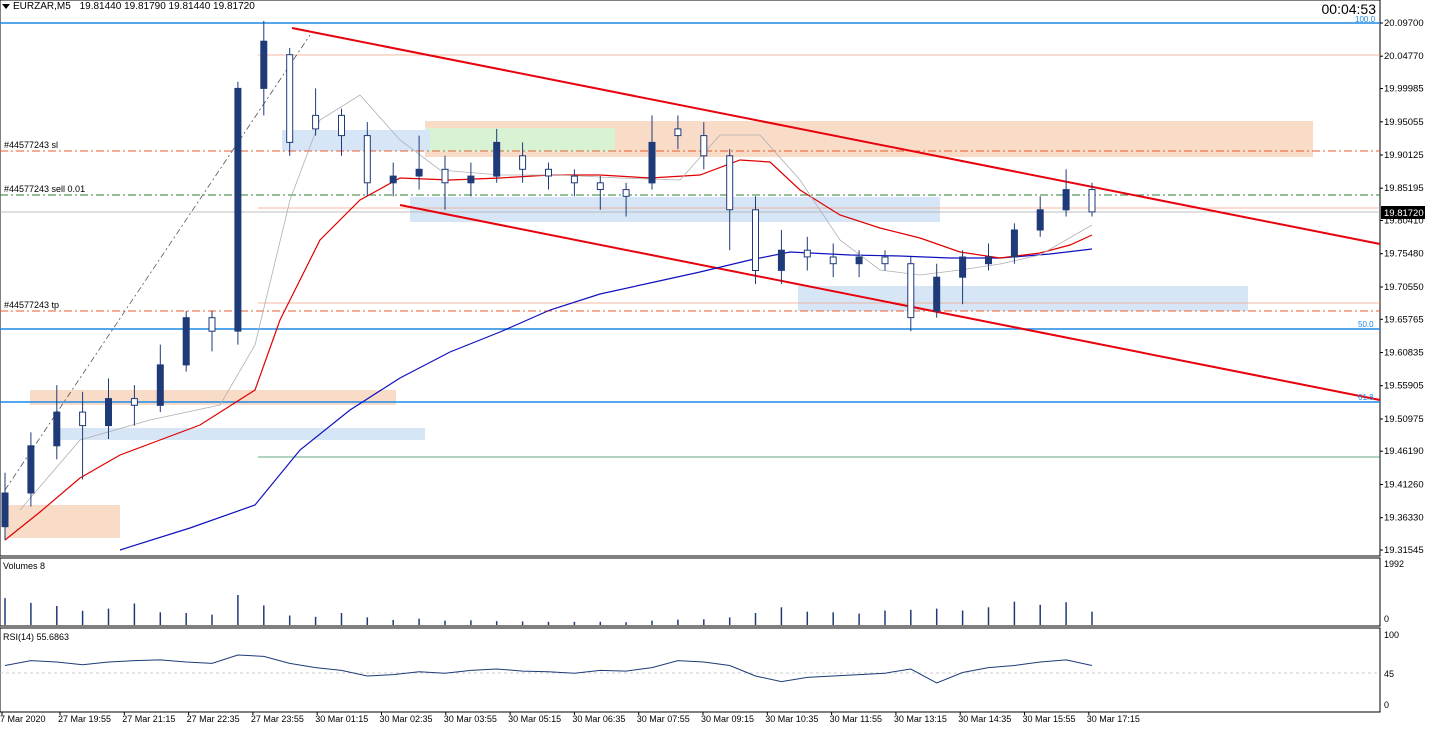  What do you see at coordinates (1404, 221) in the screenshot?
I see `price-tick-label: 19.80410` at bounding box center [1404, 221].